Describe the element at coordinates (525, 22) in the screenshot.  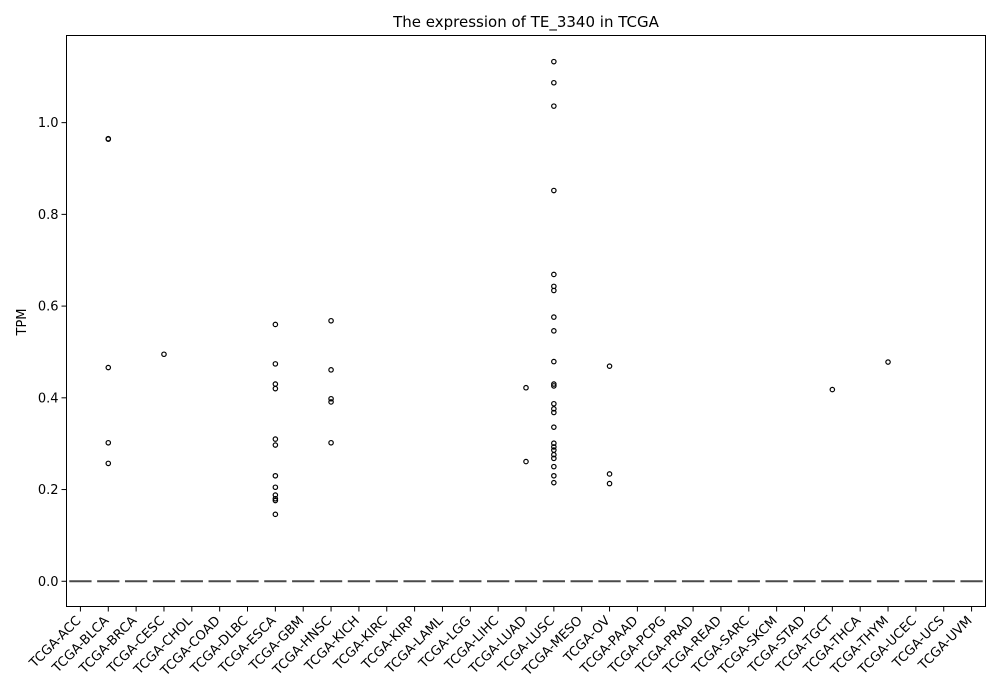
I see `chart-title: The expression of TE_3340 in TCGA` at that location.